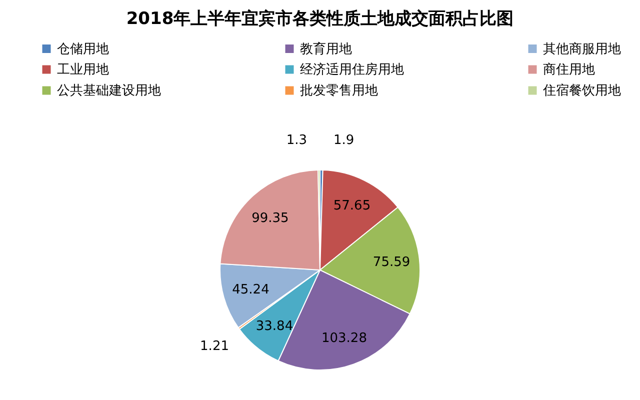  What do you see at coordinates (391, 262) in the screenshot?
I see `data-label: 75.59` at bounding box center [391, 262].